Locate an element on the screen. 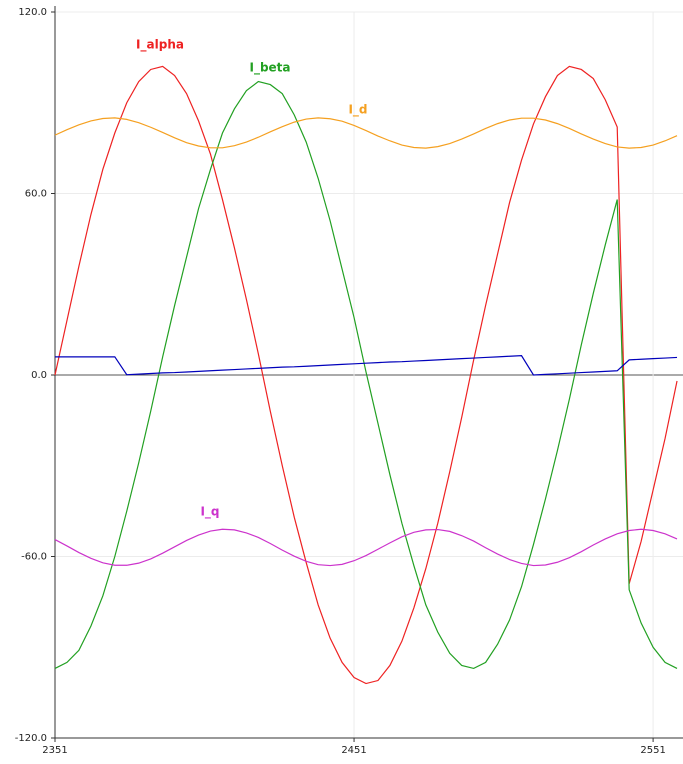  series-label: I_d is located at coordinates (357, 110).